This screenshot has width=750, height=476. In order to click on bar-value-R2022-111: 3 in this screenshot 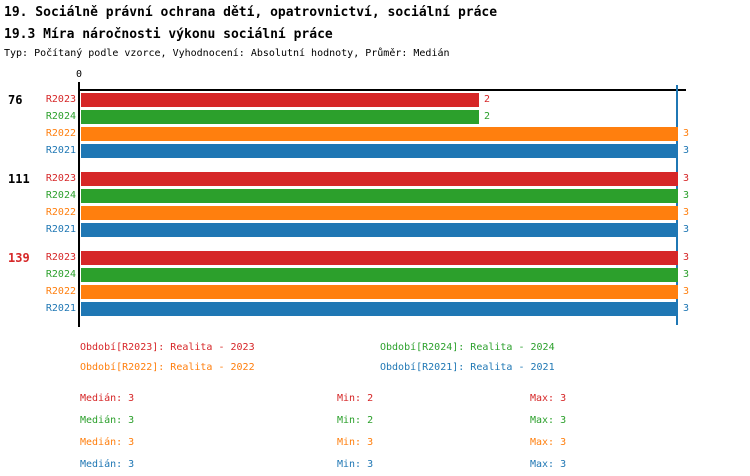, I will do `click(686, 212)`.